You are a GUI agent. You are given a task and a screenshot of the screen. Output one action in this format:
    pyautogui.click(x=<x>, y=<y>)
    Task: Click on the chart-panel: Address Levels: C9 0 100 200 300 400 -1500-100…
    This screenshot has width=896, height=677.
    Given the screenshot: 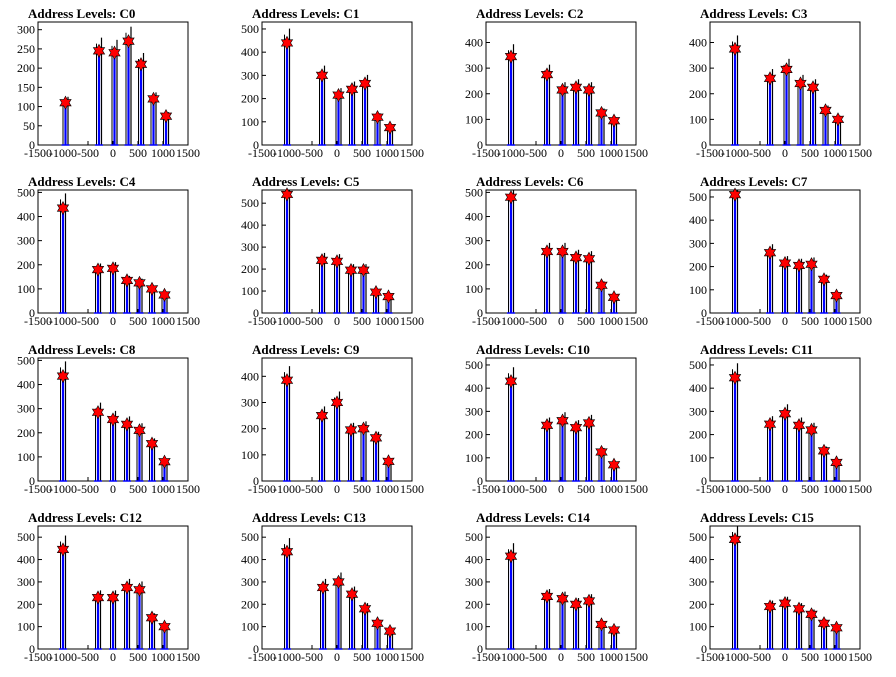 What is the action you would take?
    pyautogui.click(x=332, y=419)
    